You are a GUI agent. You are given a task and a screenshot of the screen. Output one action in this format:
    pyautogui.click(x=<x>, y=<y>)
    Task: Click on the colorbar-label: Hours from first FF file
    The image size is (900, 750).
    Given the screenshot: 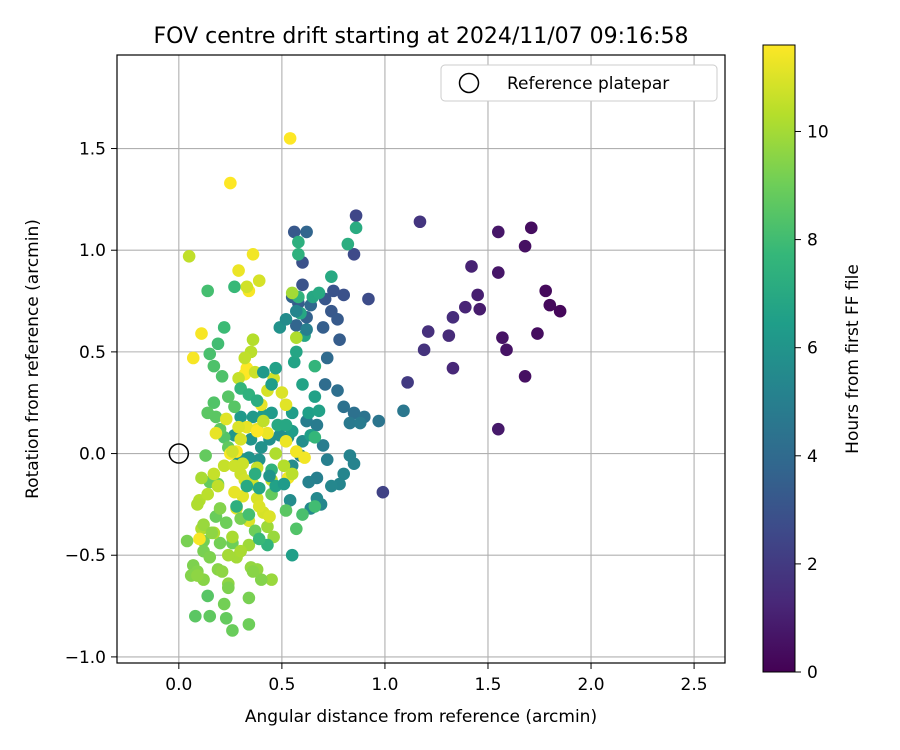 What is the action you would take?
    pyautogui.click(x=853, y=359)
    